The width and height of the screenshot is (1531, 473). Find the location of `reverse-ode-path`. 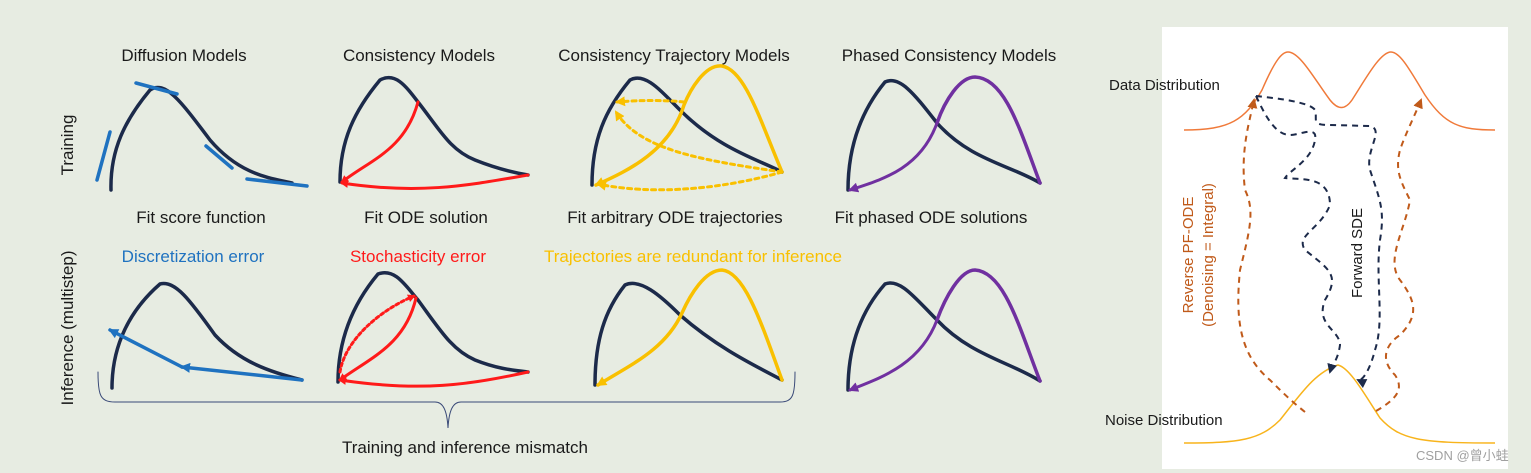

reverse-ode-path is located at coordinates (1271, 255).